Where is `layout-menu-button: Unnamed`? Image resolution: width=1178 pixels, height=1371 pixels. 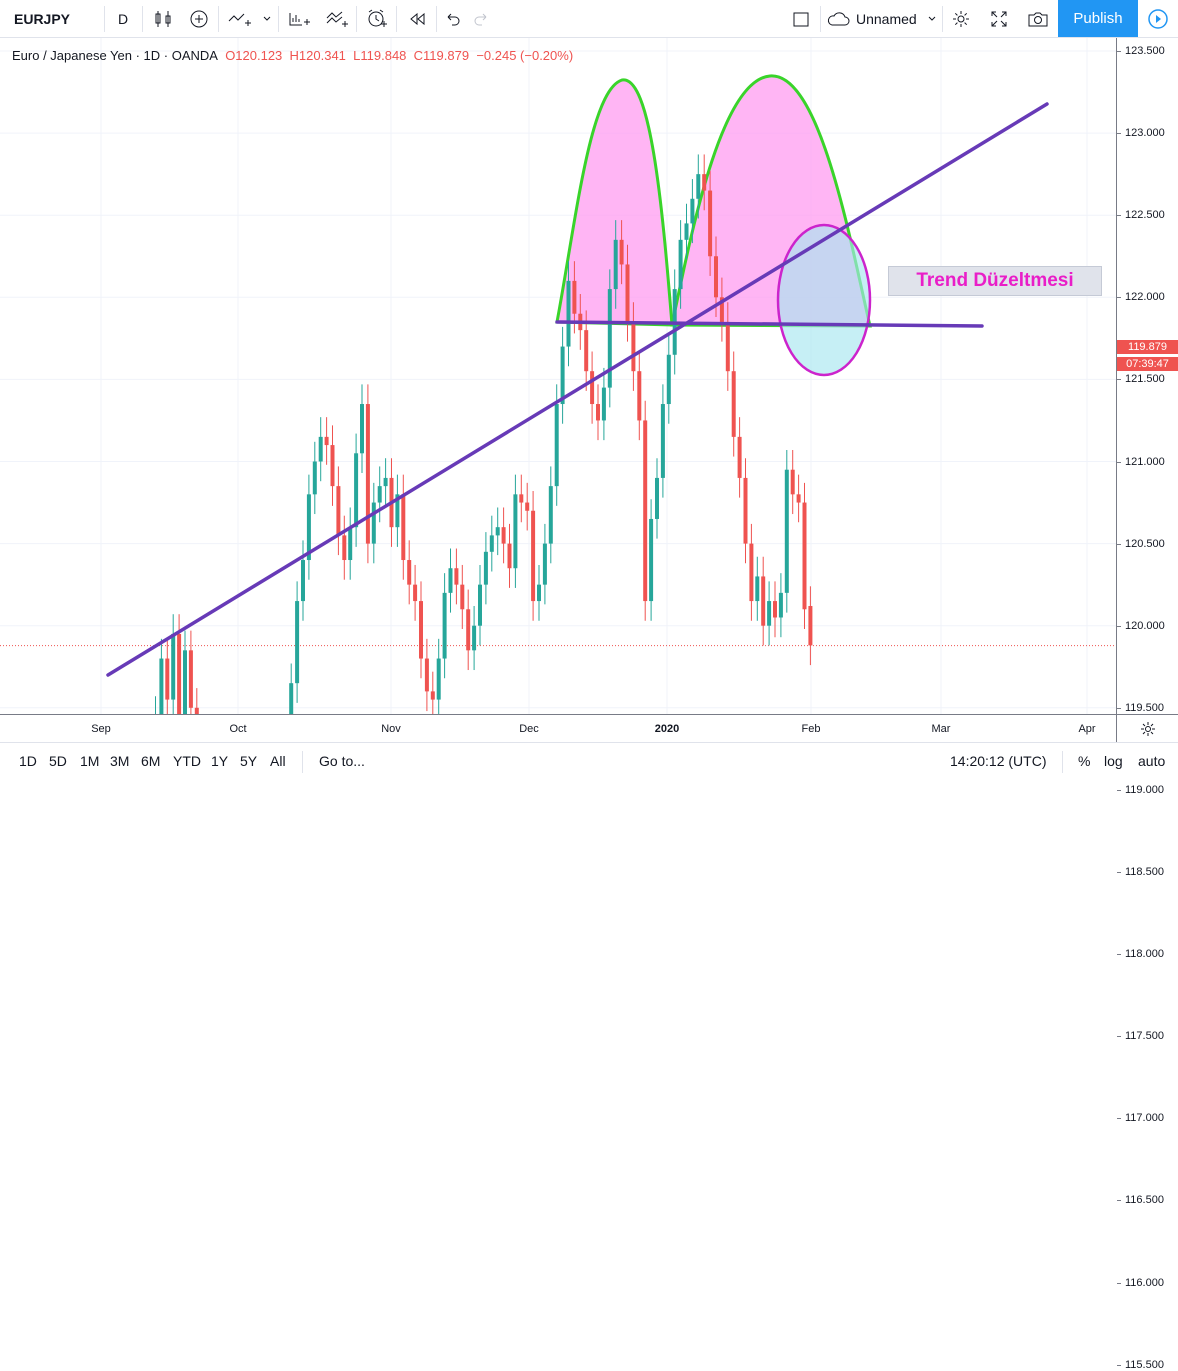
layout-menu-button: Unnamed is located at coordinates (882, 18).